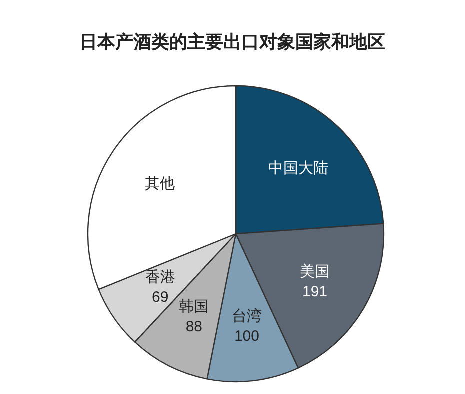  What do you see at coordinates (233, 42) in the screenshot?
I see `chart-title: 日本产酒类的主要出口对象国家和地区` at bounding box center [233, 42].